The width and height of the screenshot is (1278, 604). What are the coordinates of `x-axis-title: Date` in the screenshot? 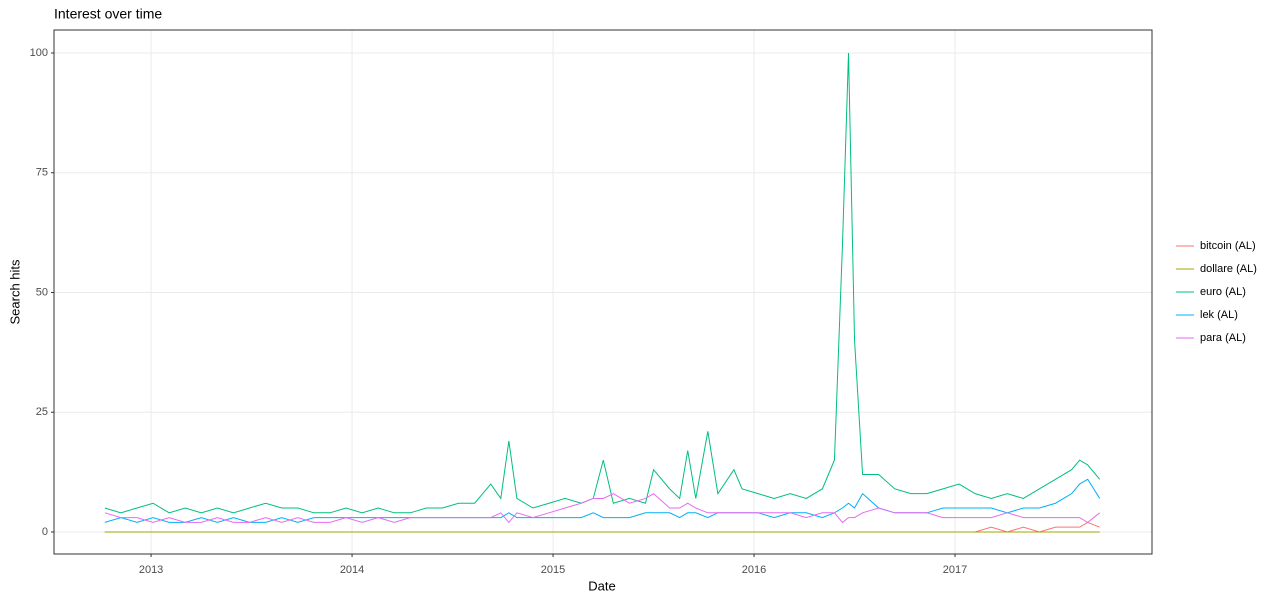 It's located at (601, 585).